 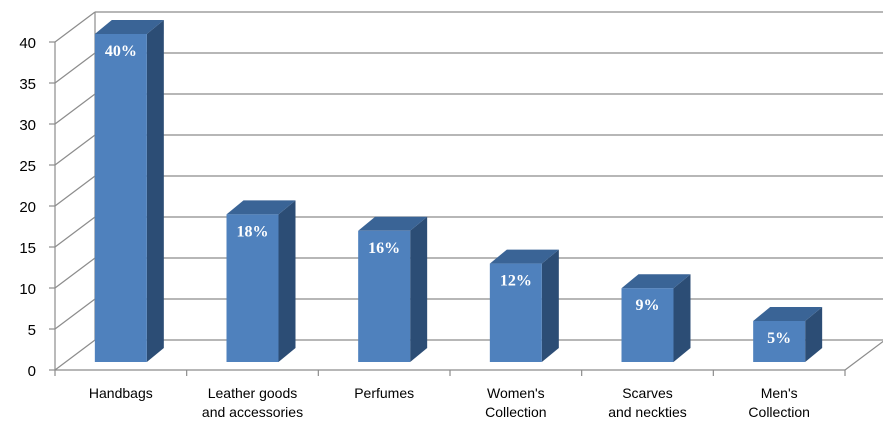 I want to click on y-tick-label: 30, so click(x=27, y=125).